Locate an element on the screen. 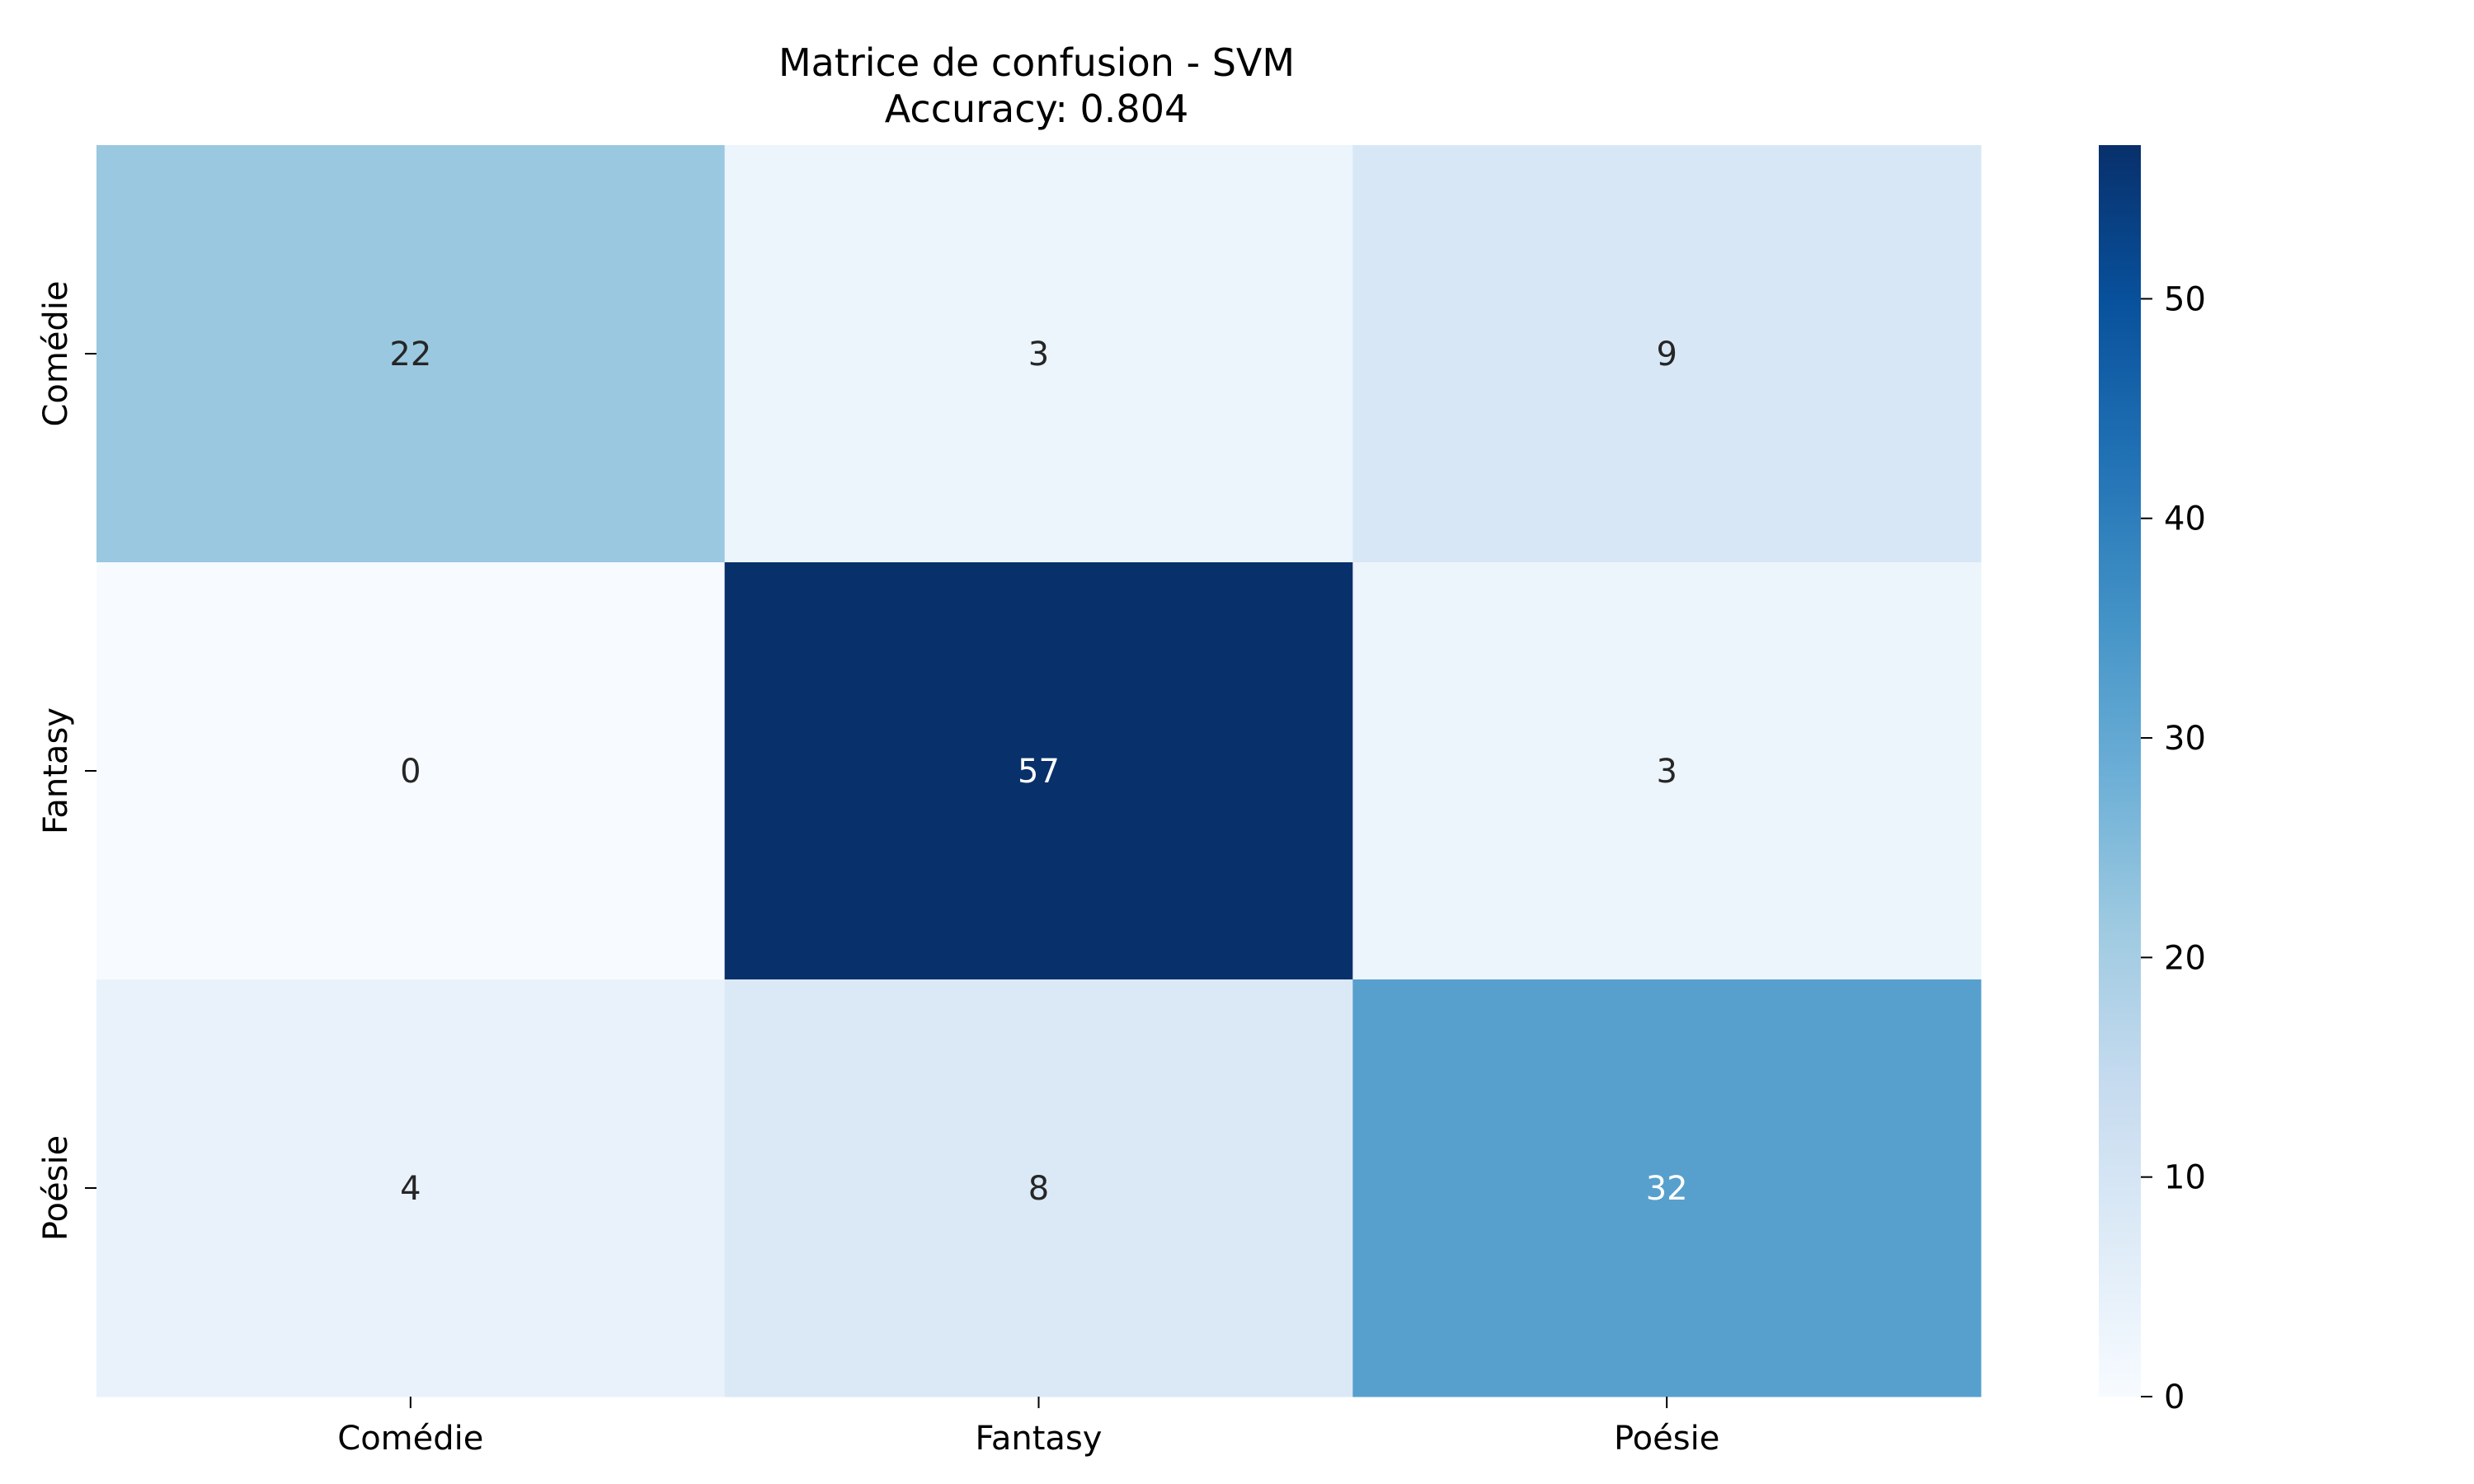 The height and width of the screenshot is (1484, 2474). heatmap-cell-label: 4 is located at coordinates (410, 1189).